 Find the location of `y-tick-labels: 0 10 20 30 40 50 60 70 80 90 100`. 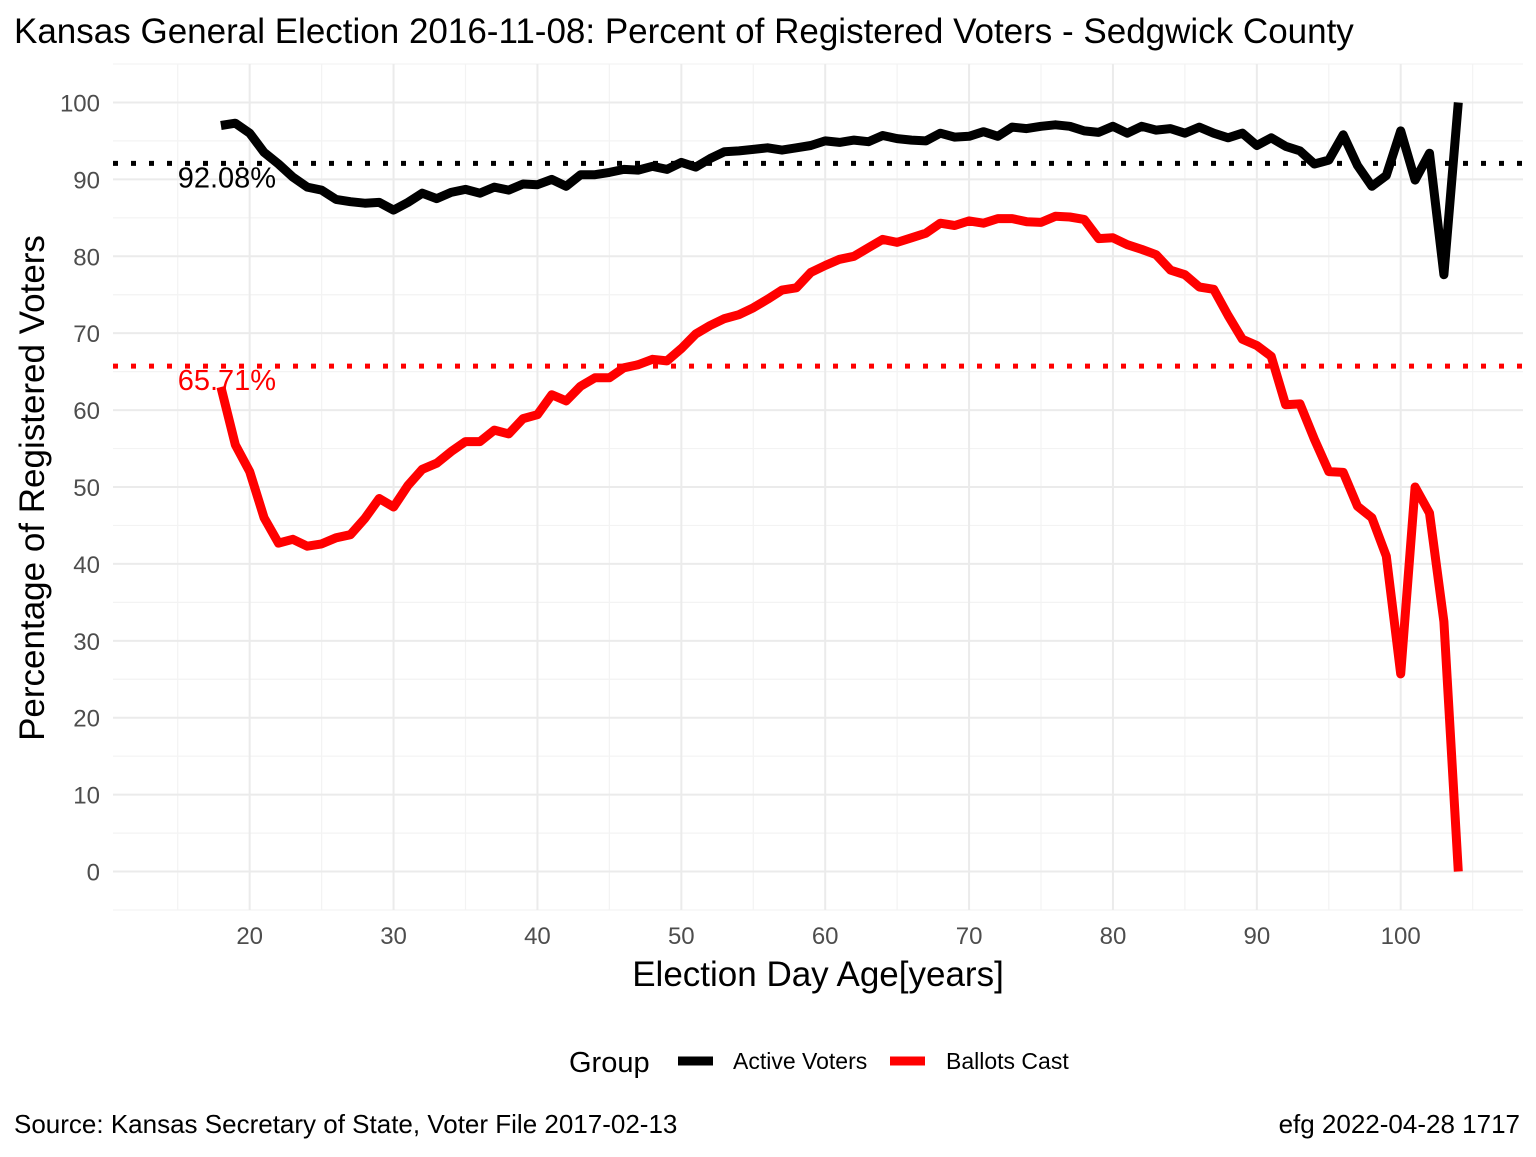

y-tick-labels: 0 10 20 30 40 50 60 70 80 90 100 is located at coordinates (80, 488).